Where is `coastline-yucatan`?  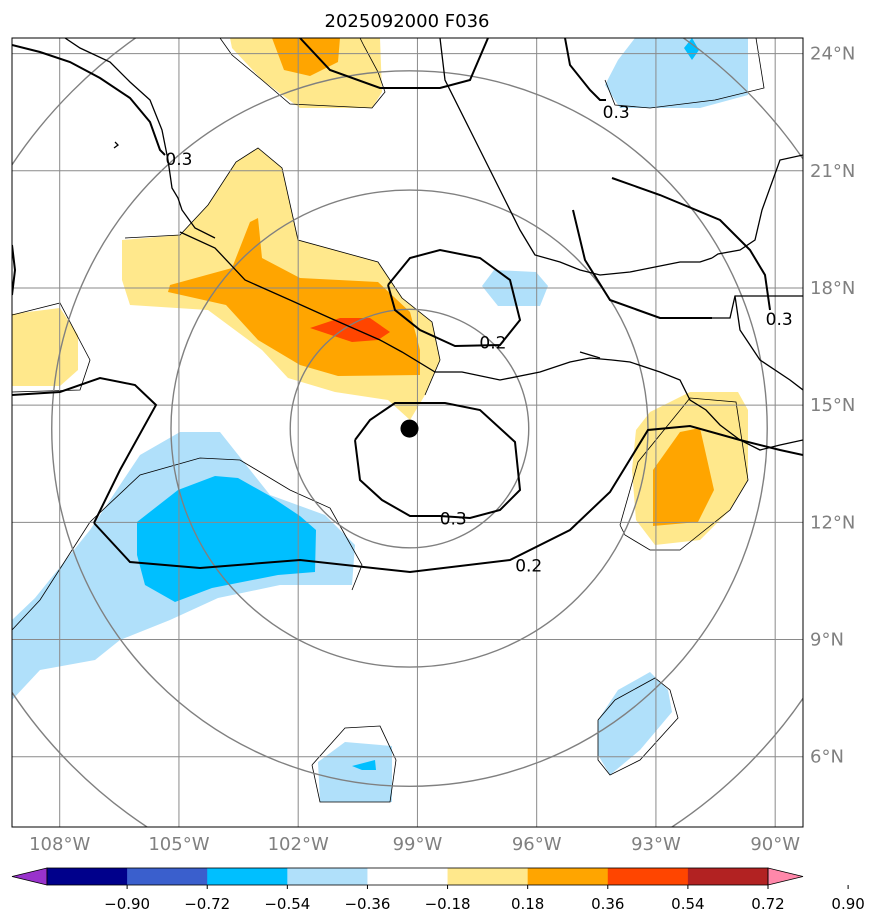 coastline-yucatan is located at coordinates (757, 206).